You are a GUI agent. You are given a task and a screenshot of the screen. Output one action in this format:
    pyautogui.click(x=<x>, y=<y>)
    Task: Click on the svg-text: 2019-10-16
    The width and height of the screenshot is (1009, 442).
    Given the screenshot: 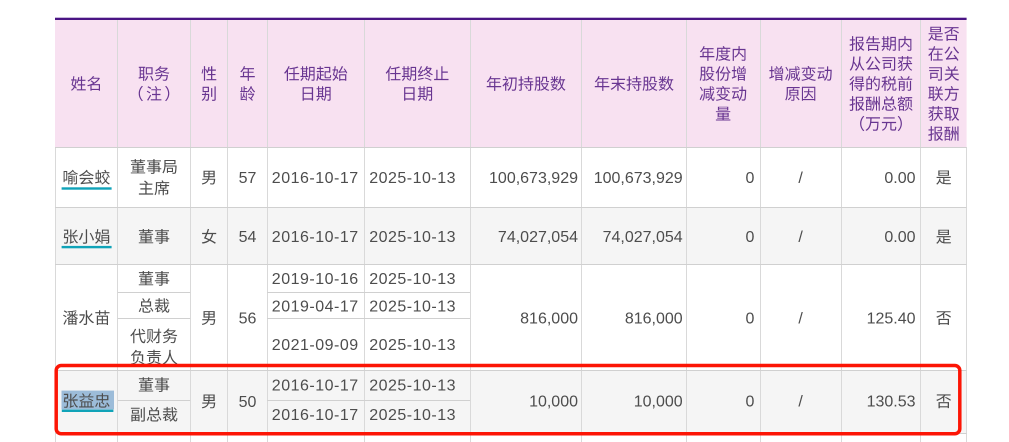 What is the action you would take?
    pyautogui.click(x=315, y=279)
    